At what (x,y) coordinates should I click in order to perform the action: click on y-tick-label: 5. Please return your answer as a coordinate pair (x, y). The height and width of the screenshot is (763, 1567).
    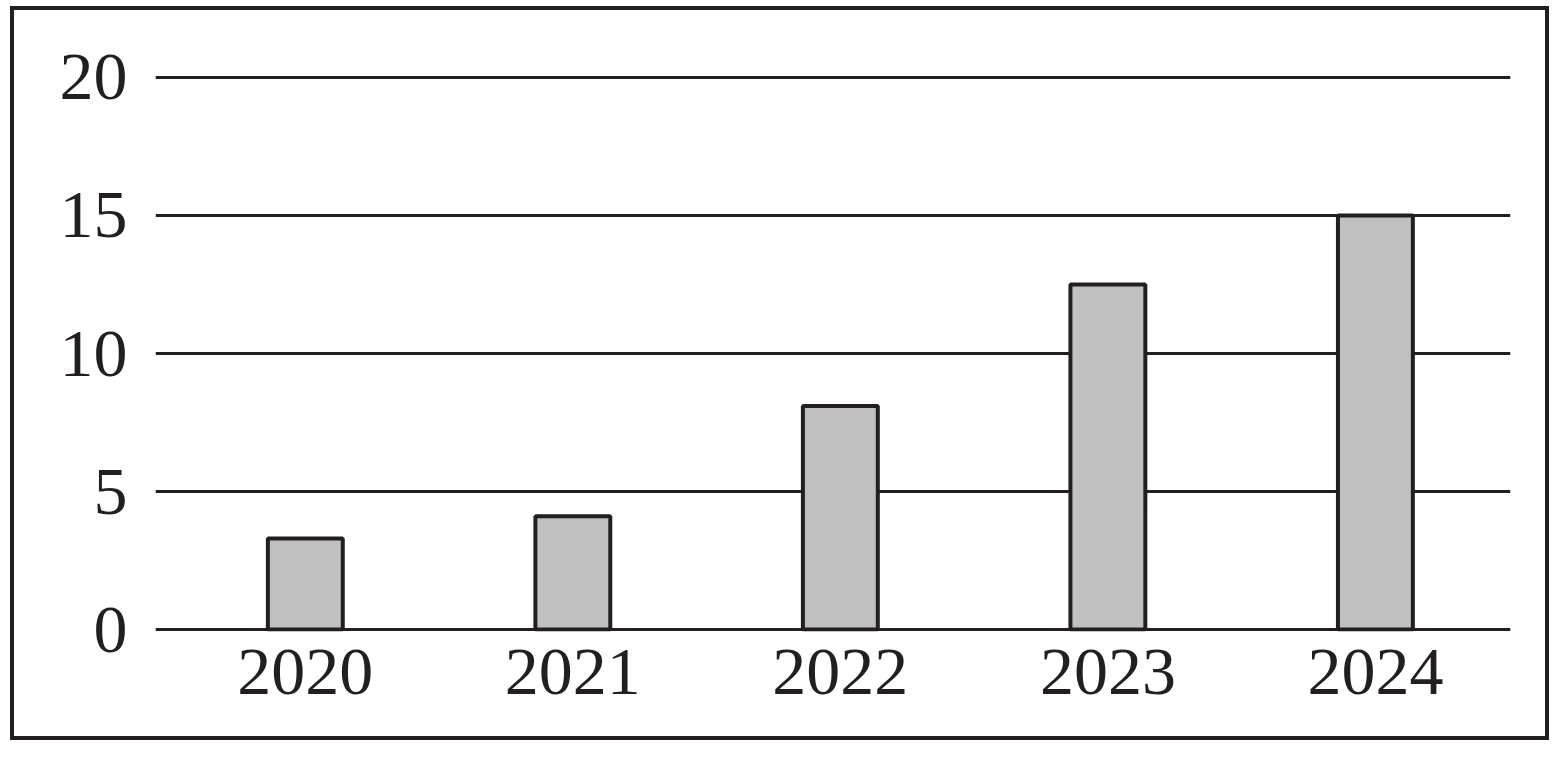
    Looking at the image, I should click on (110, 490).